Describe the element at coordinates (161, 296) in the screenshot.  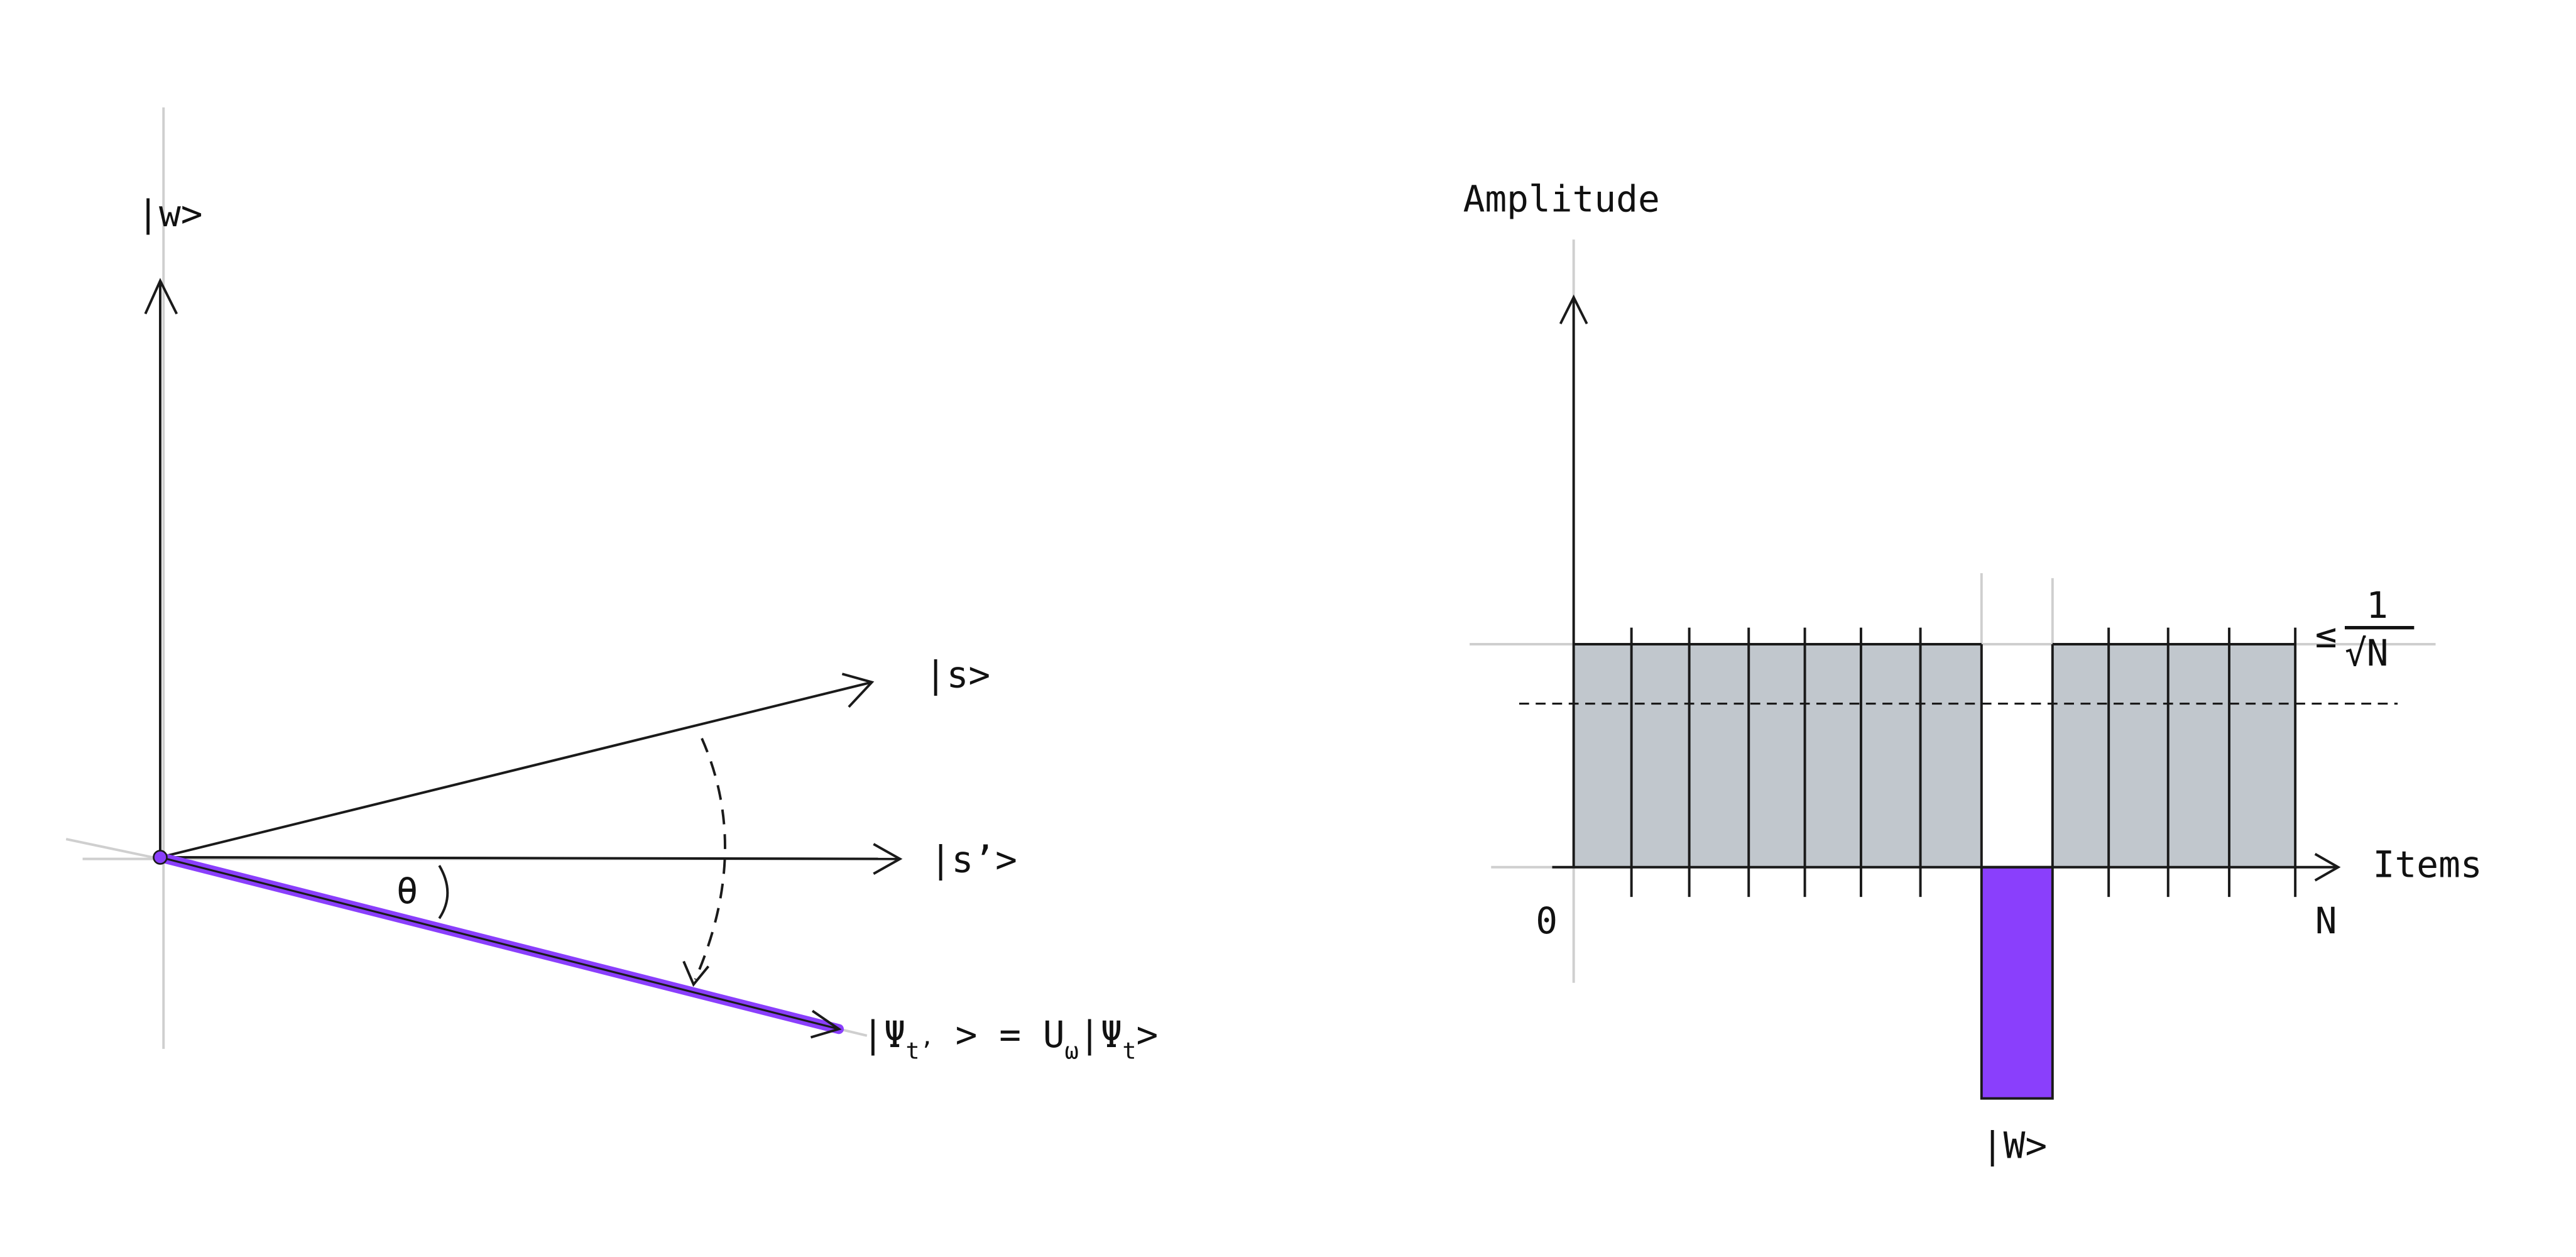
I see `w-axis-arrowhead-icon` at that location.